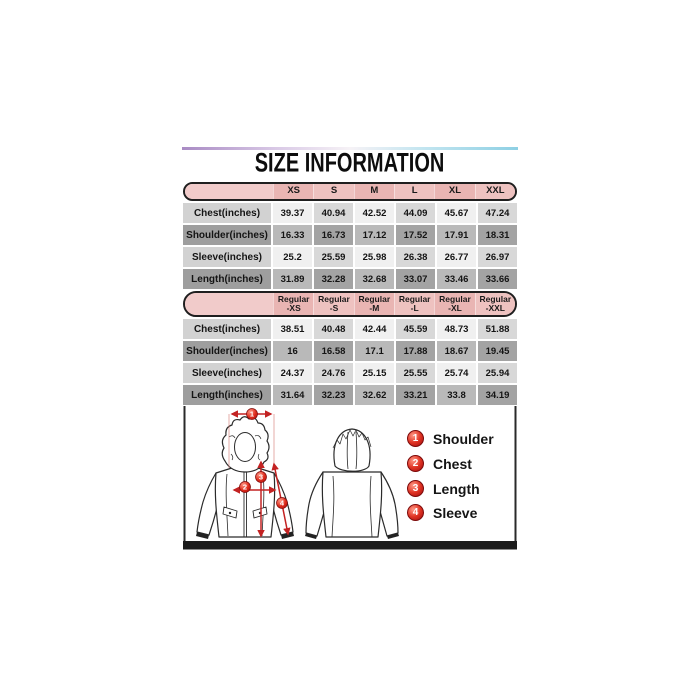  Describe the element at coordinates (497, 351) in the screenshot. I see `table-cell: 19.45` at that location.